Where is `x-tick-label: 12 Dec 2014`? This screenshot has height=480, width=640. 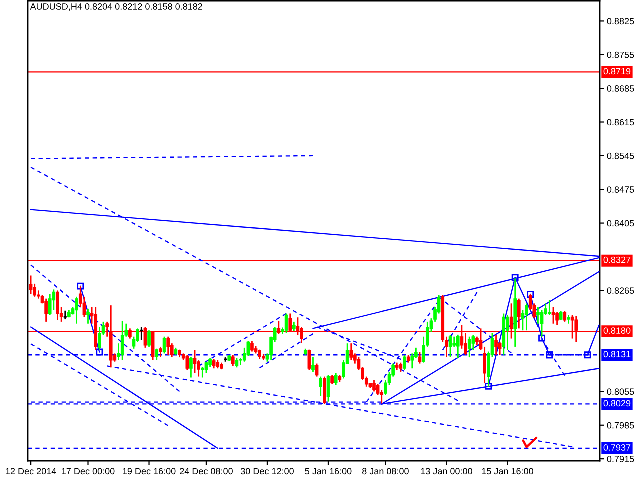
x-tick-label: 12 Dec 2014 is located at coordinates (31, 471).